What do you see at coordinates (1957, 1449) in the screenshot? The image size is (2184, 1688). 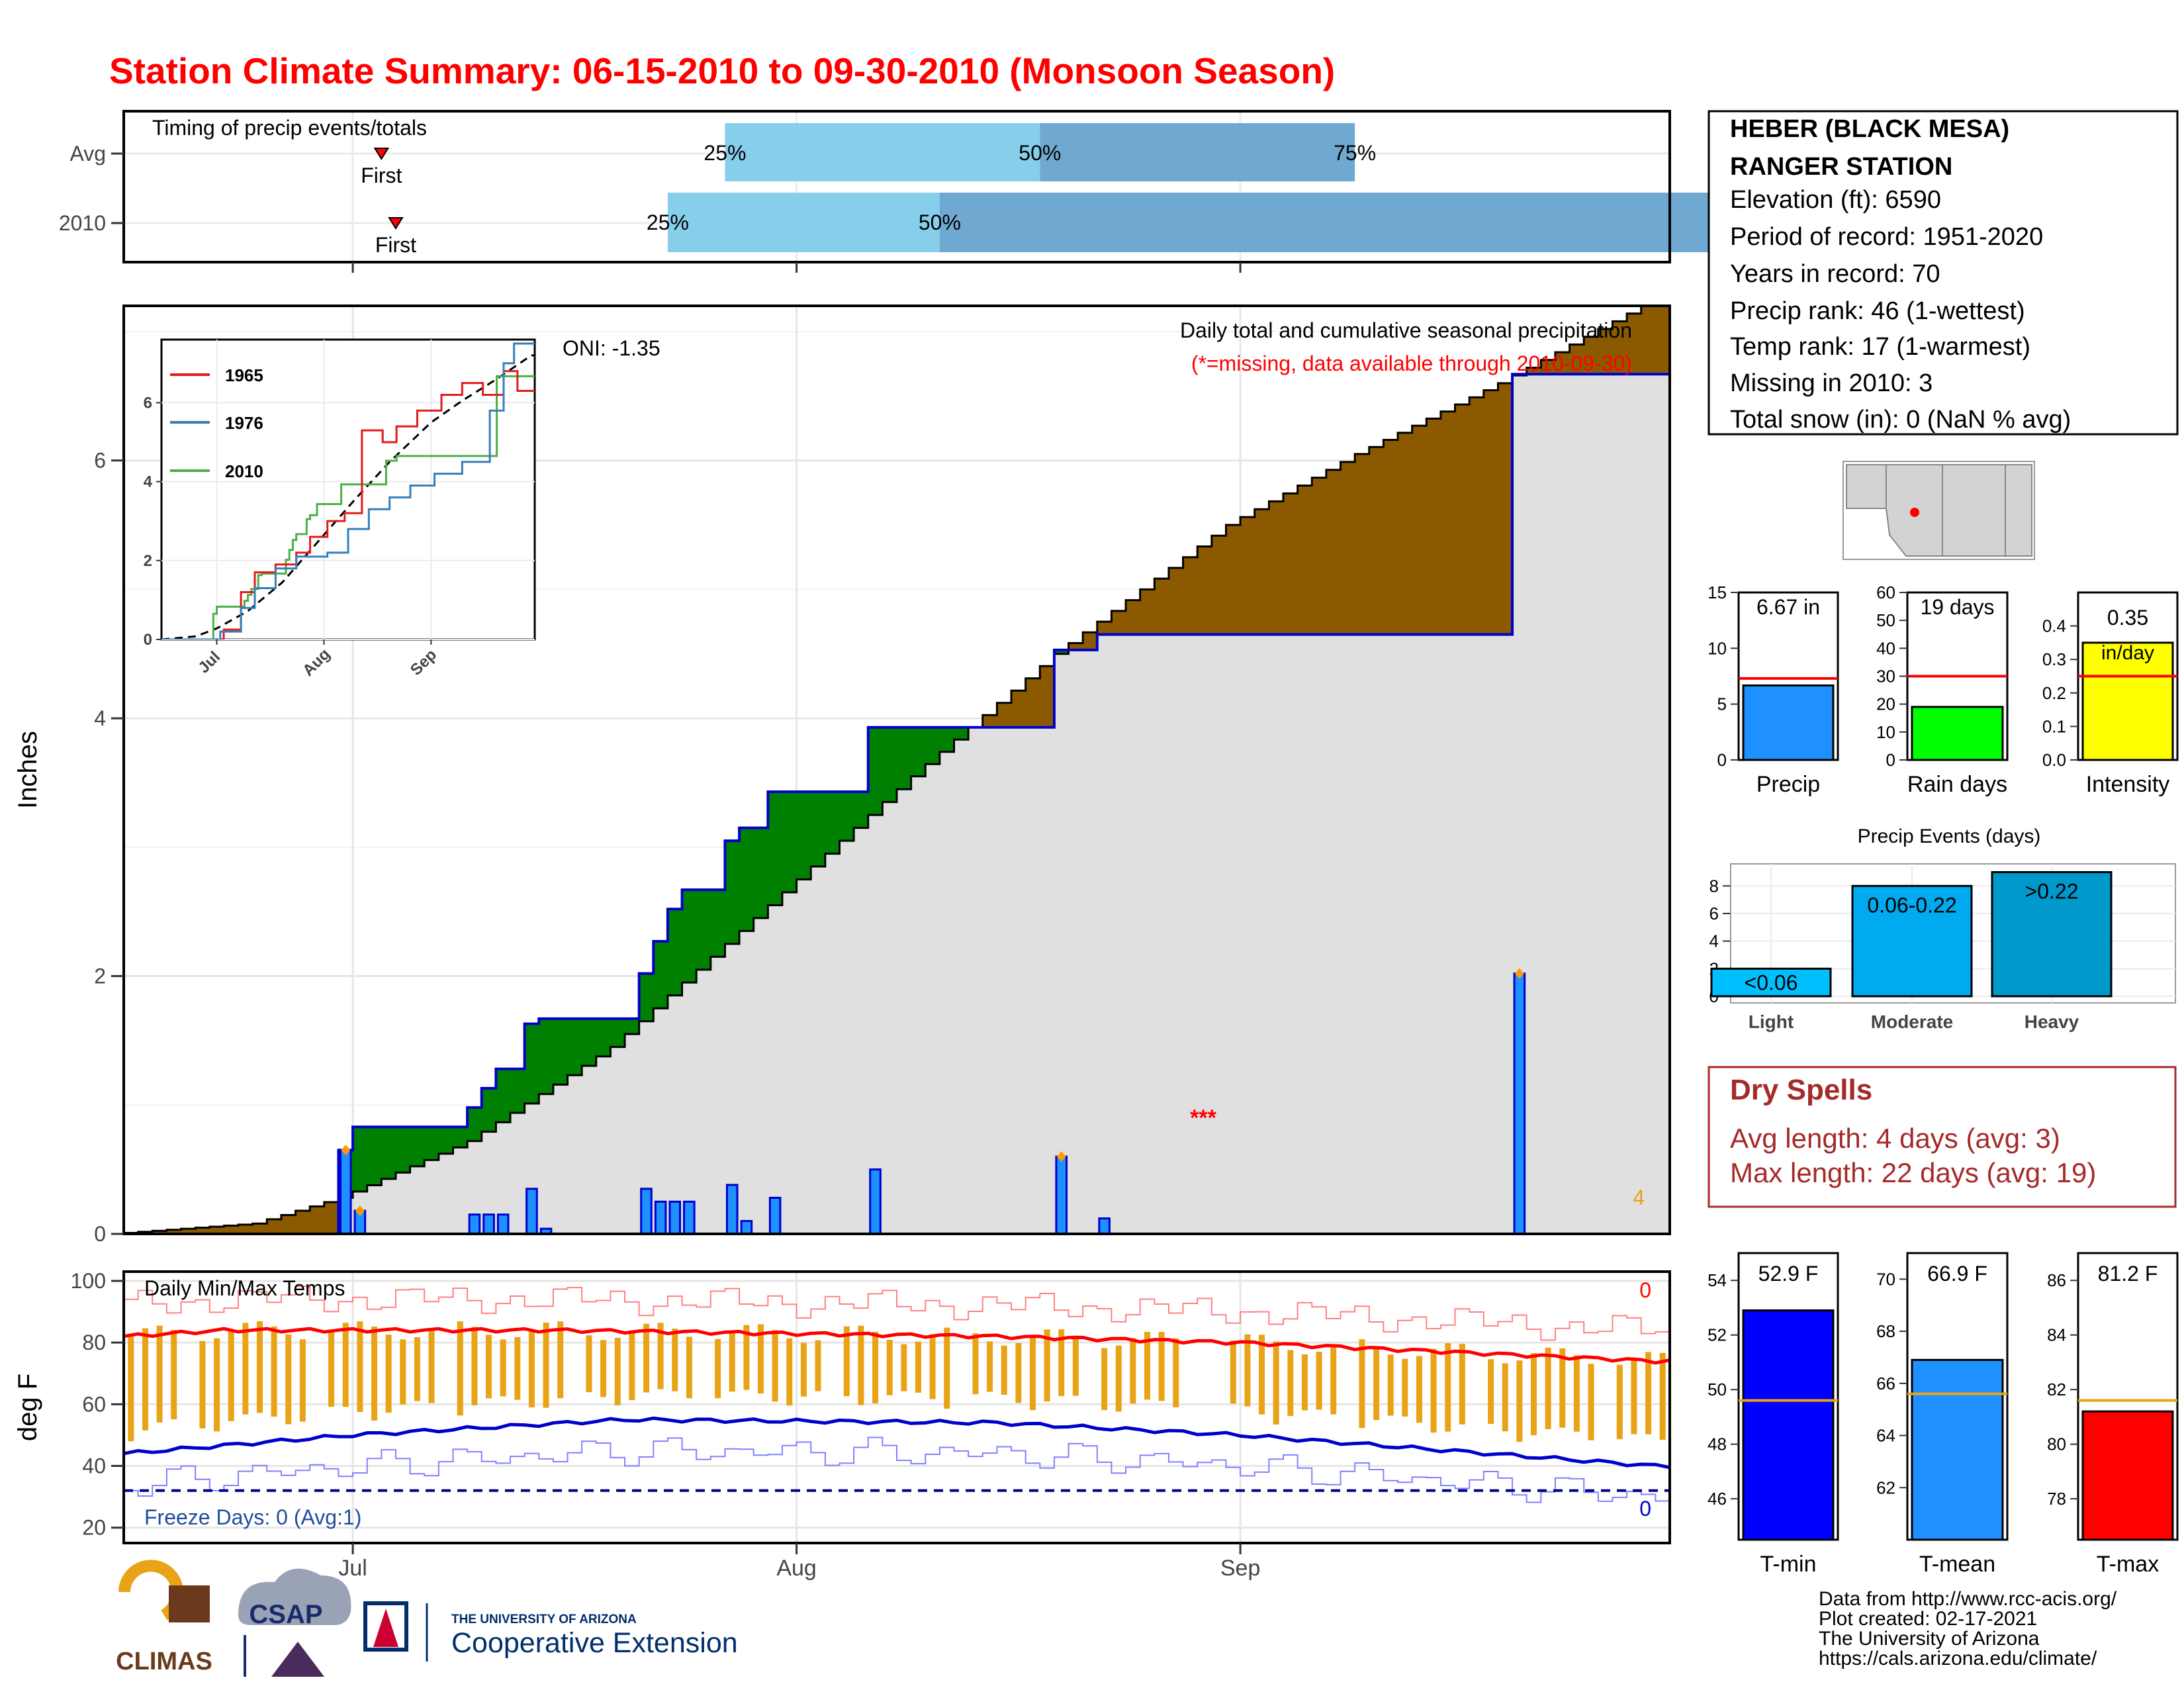 I see `temp-bar` at bounding box center [1957, 1449].